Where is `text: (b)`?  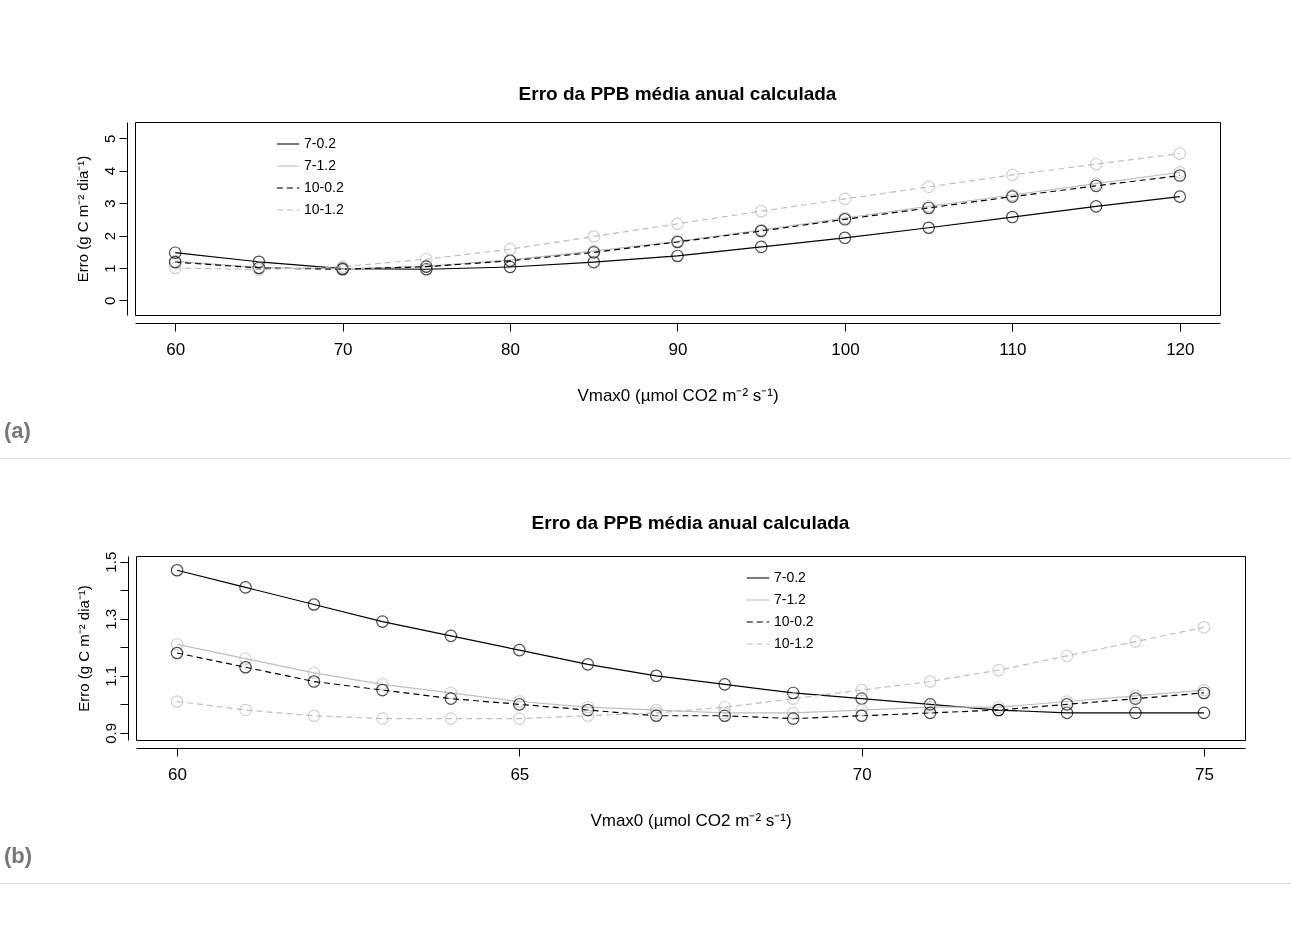
text: (b) is located at coordinates (18, 856).